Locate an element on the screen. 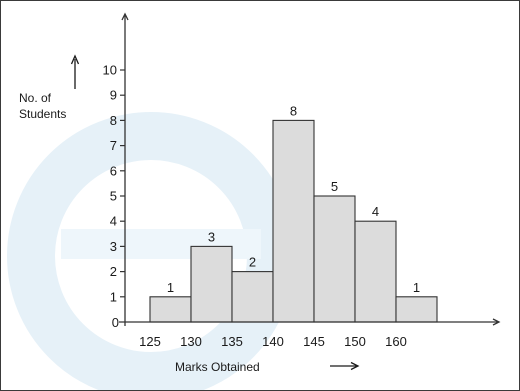  bar-value-label: 8 is located at coordinates (293, 110).